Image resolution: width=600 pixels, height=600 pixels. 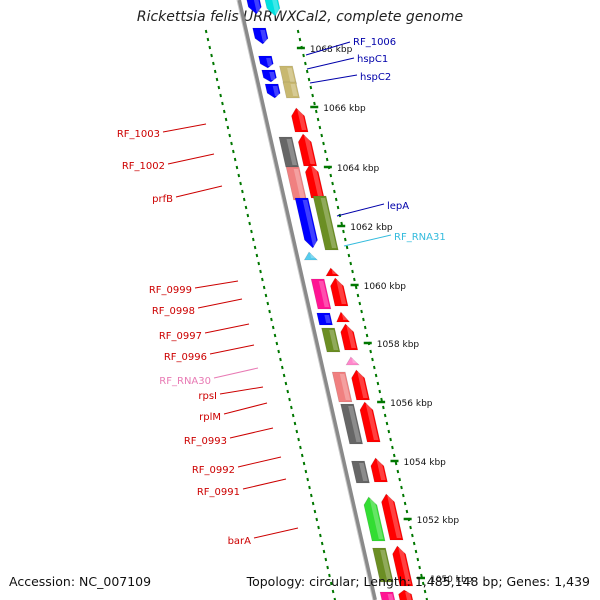 What do you see at coordinates (375, 77) in the screenshot?
I see `gene-label: hspC2` at bounding box center [375, 77].